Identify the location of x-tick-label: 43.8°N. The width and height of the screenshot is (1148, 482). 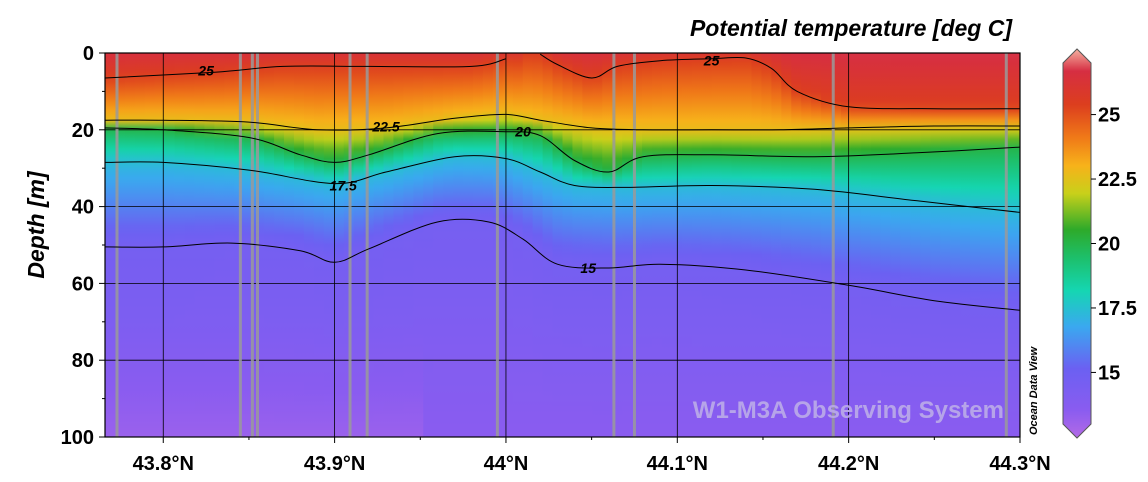
(163, 464).